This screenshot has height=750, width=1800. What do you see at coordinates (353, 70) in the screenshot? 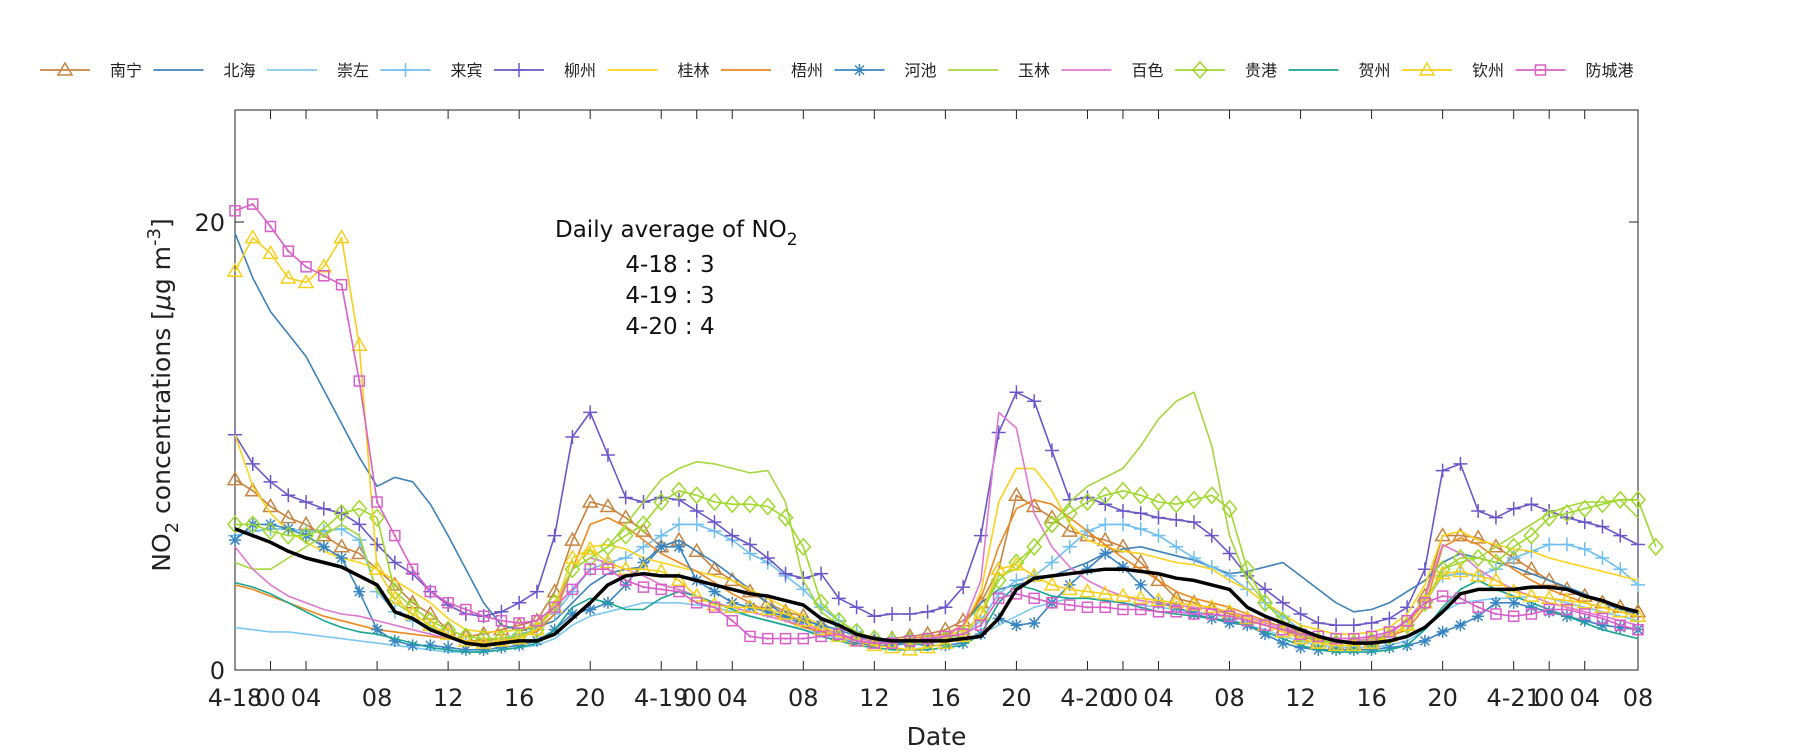
I see `legend-label: 崇左` at bounding box center [353, 70].